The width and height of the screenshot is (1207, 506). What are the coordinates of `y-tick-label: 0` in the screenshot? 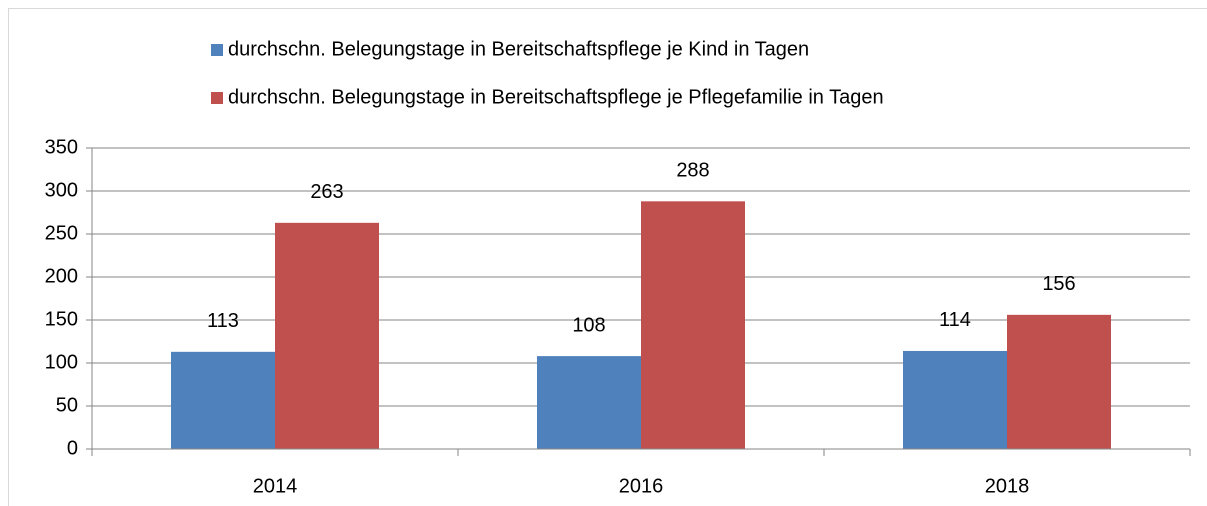 It's located at (72, 448).